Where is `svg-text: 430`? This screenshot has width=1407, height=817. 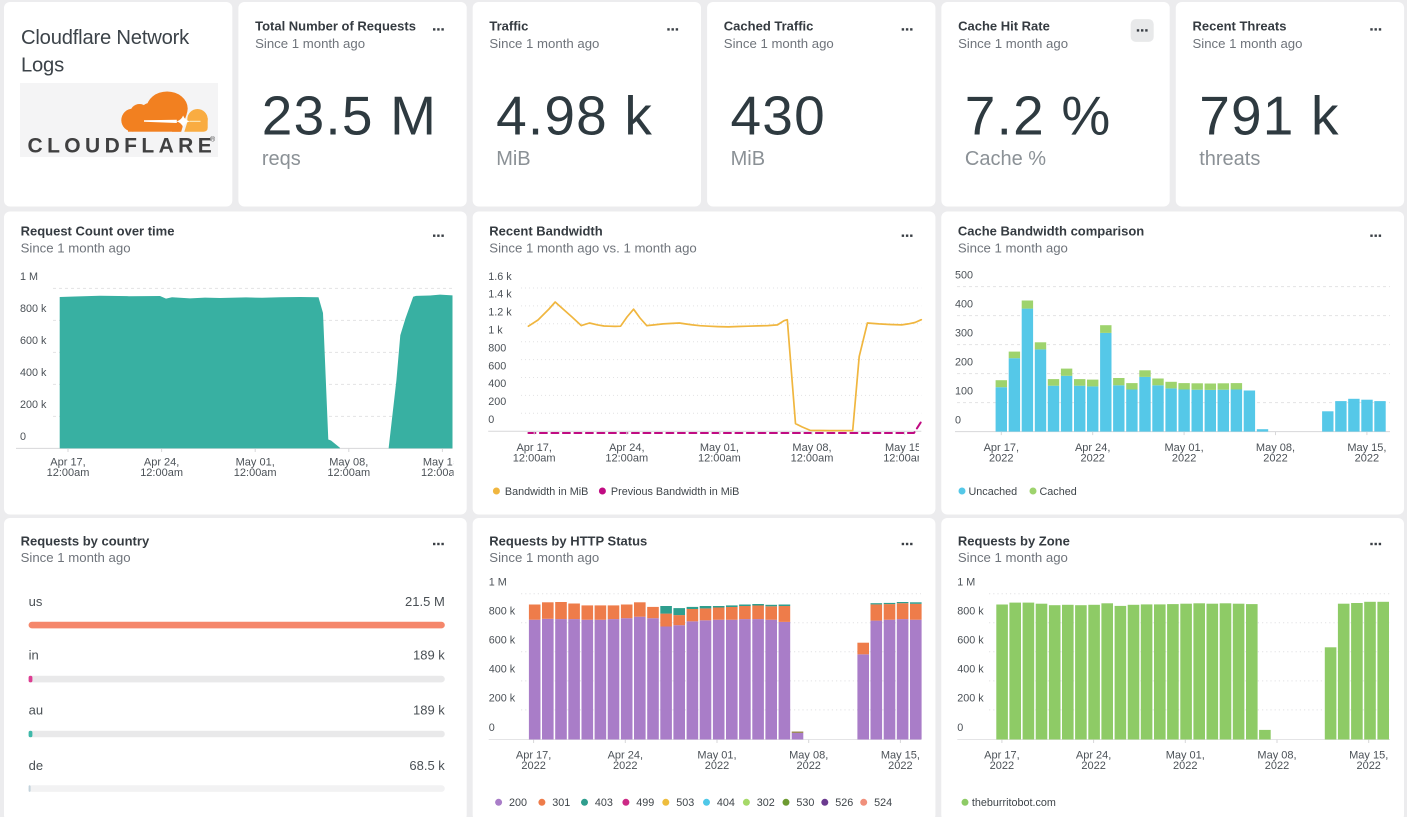 svg-text: 430 is located at coordinates (778, 115).